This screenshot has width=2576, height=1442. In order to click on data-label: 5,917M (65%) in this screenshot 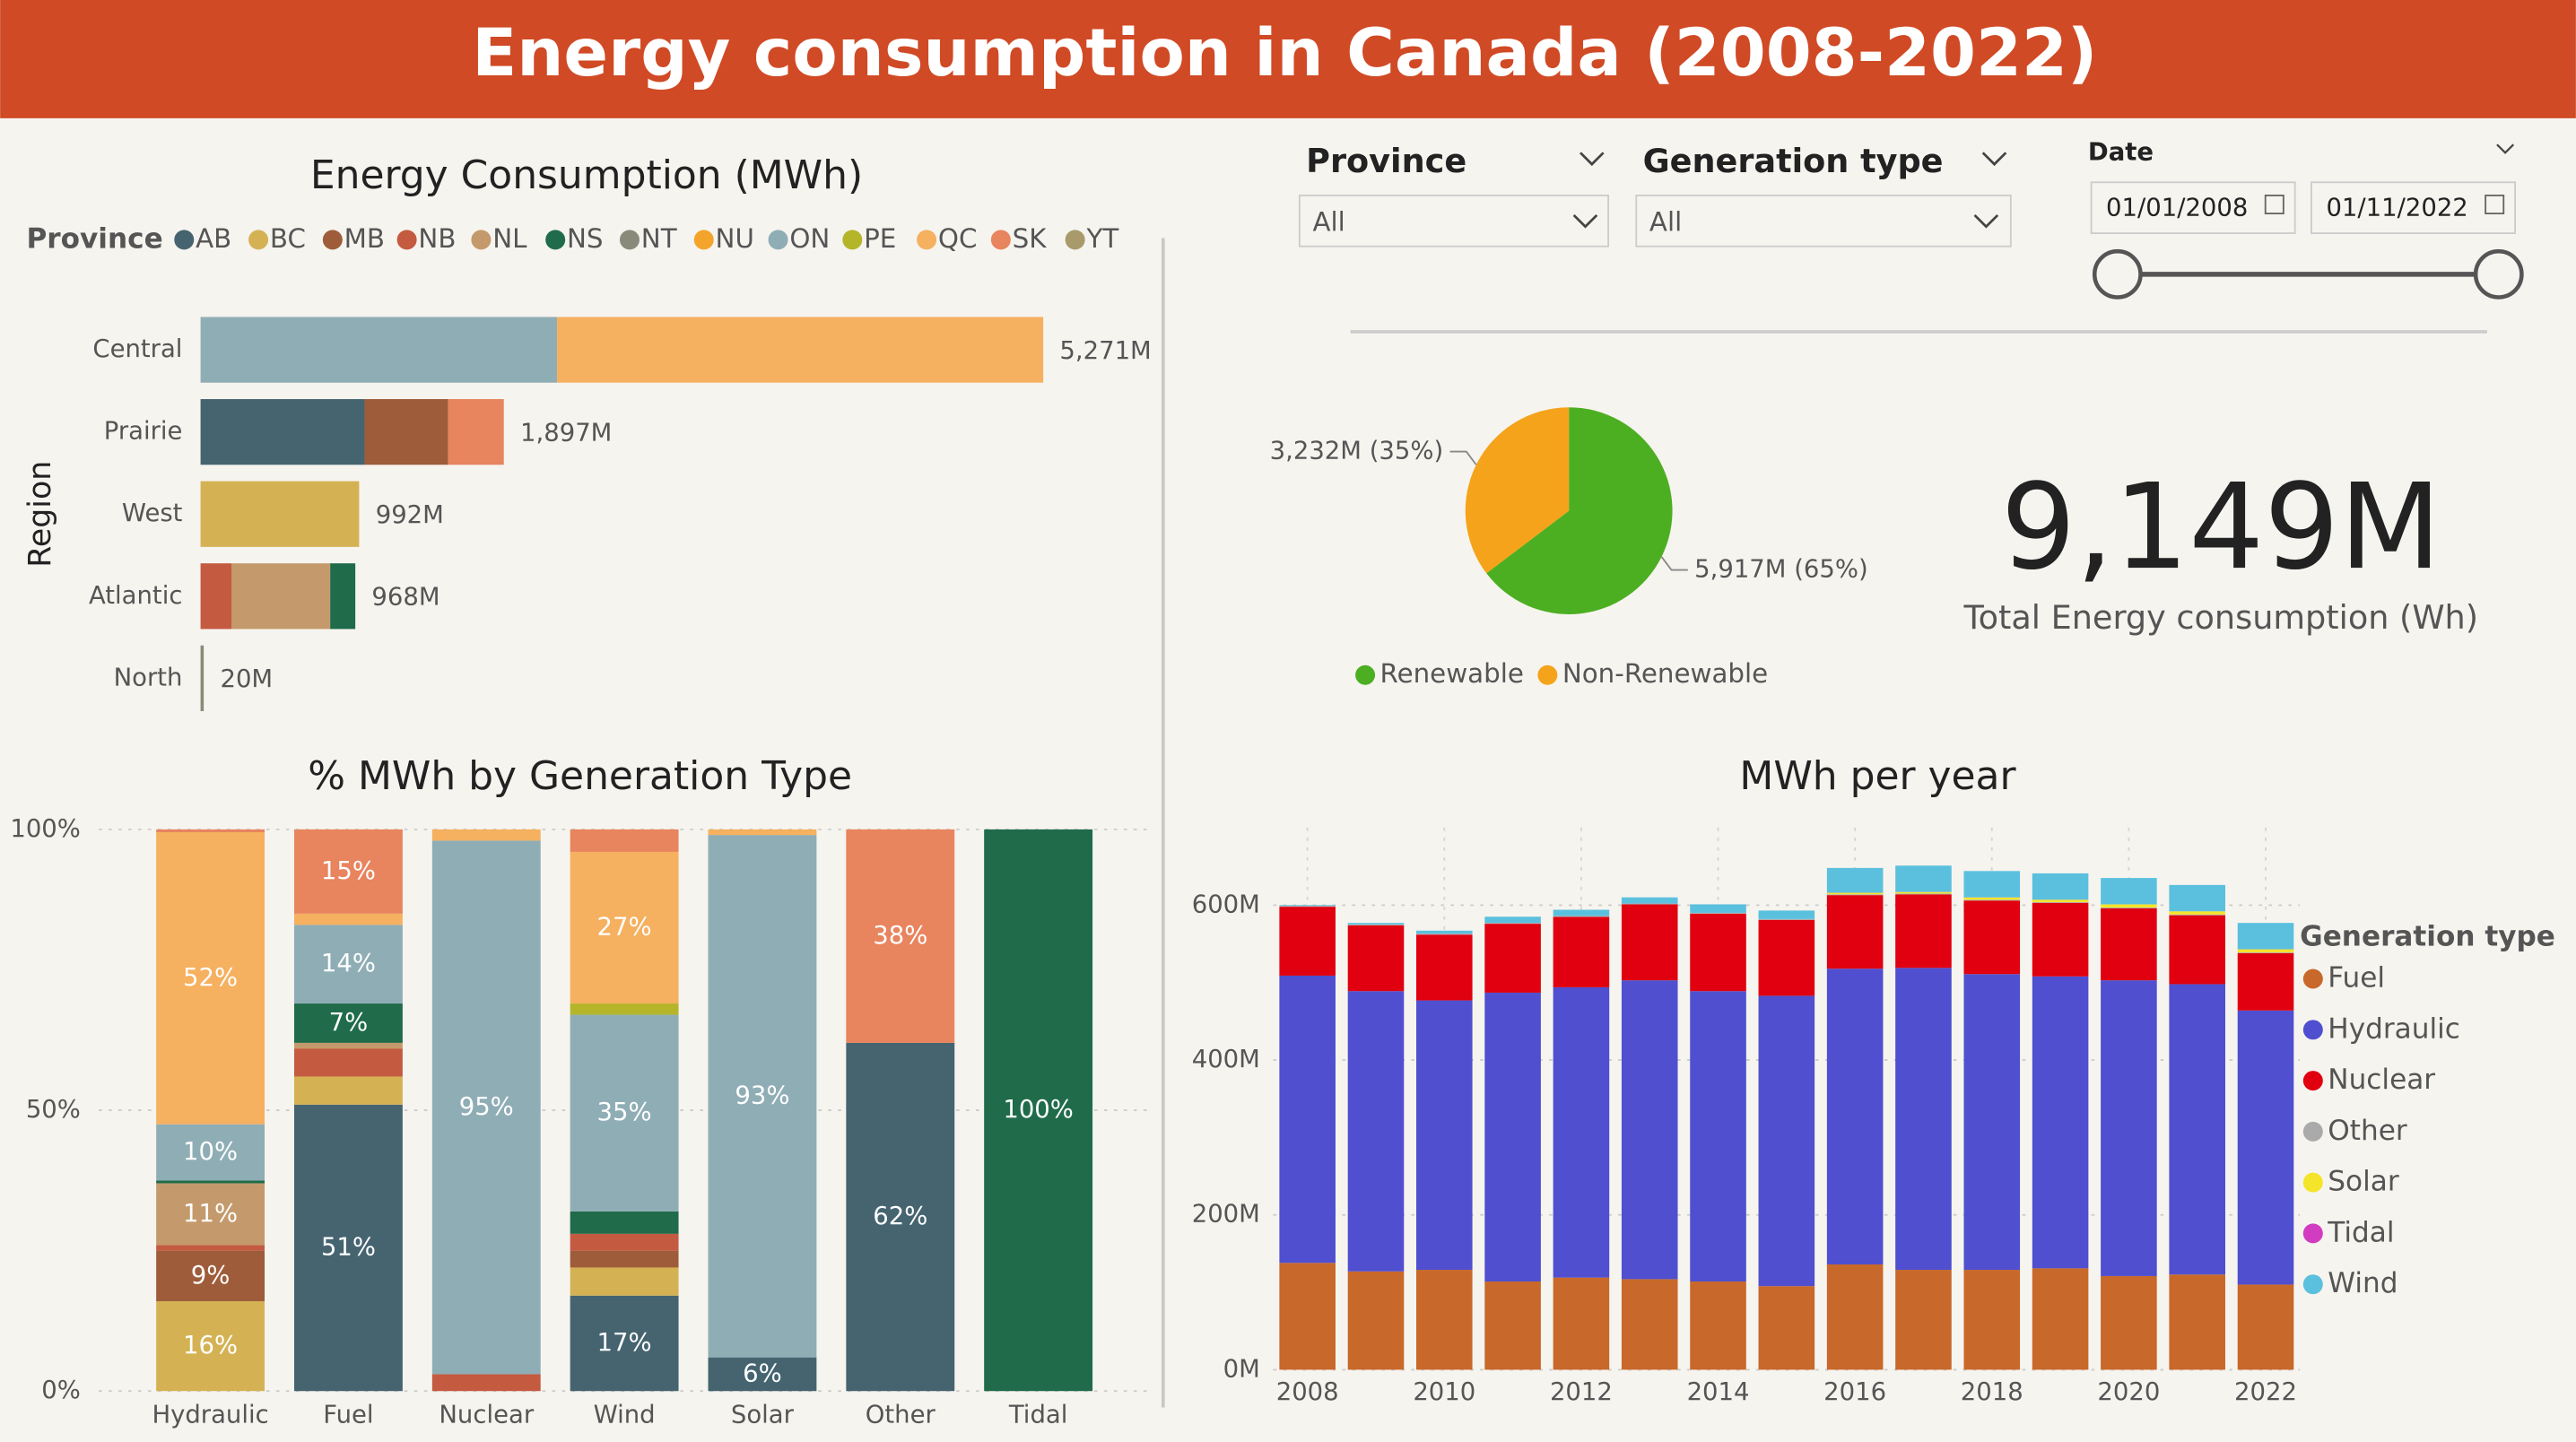, I will do `click(1781, 570)`.